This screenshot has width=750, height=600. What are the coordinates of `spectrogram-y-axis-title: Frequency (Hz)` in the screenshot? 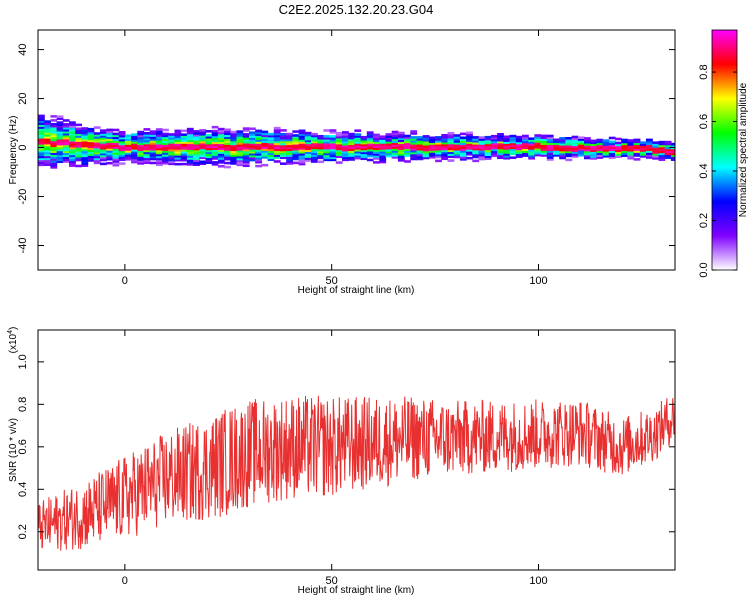 It's located at (13, 150).